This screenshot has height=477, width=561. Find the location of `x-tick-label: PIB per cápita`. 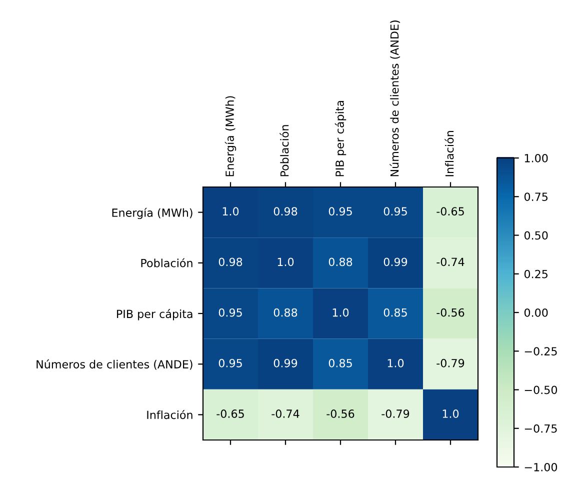

x-tick-label: PIB per cápita is located at coordinates (340, 138).